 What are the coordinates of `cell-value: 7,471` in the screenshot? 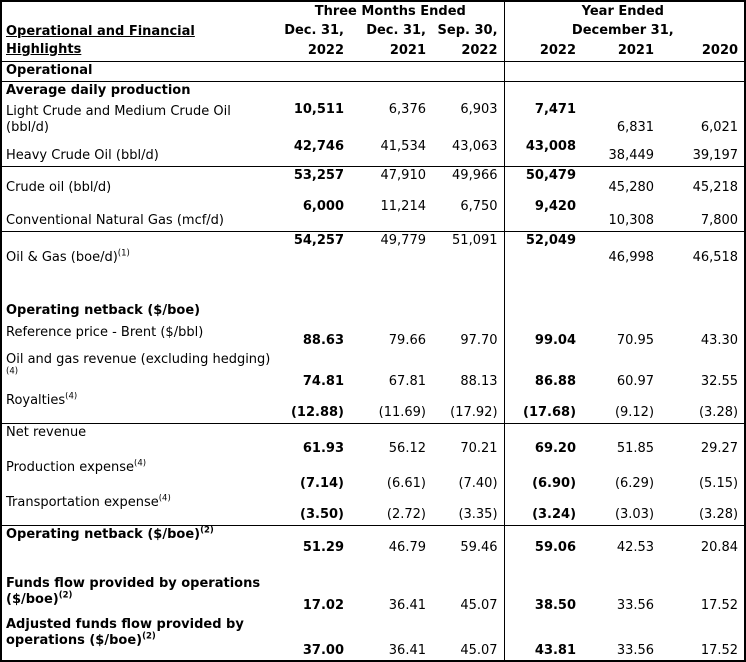 It's located at (543, 119).